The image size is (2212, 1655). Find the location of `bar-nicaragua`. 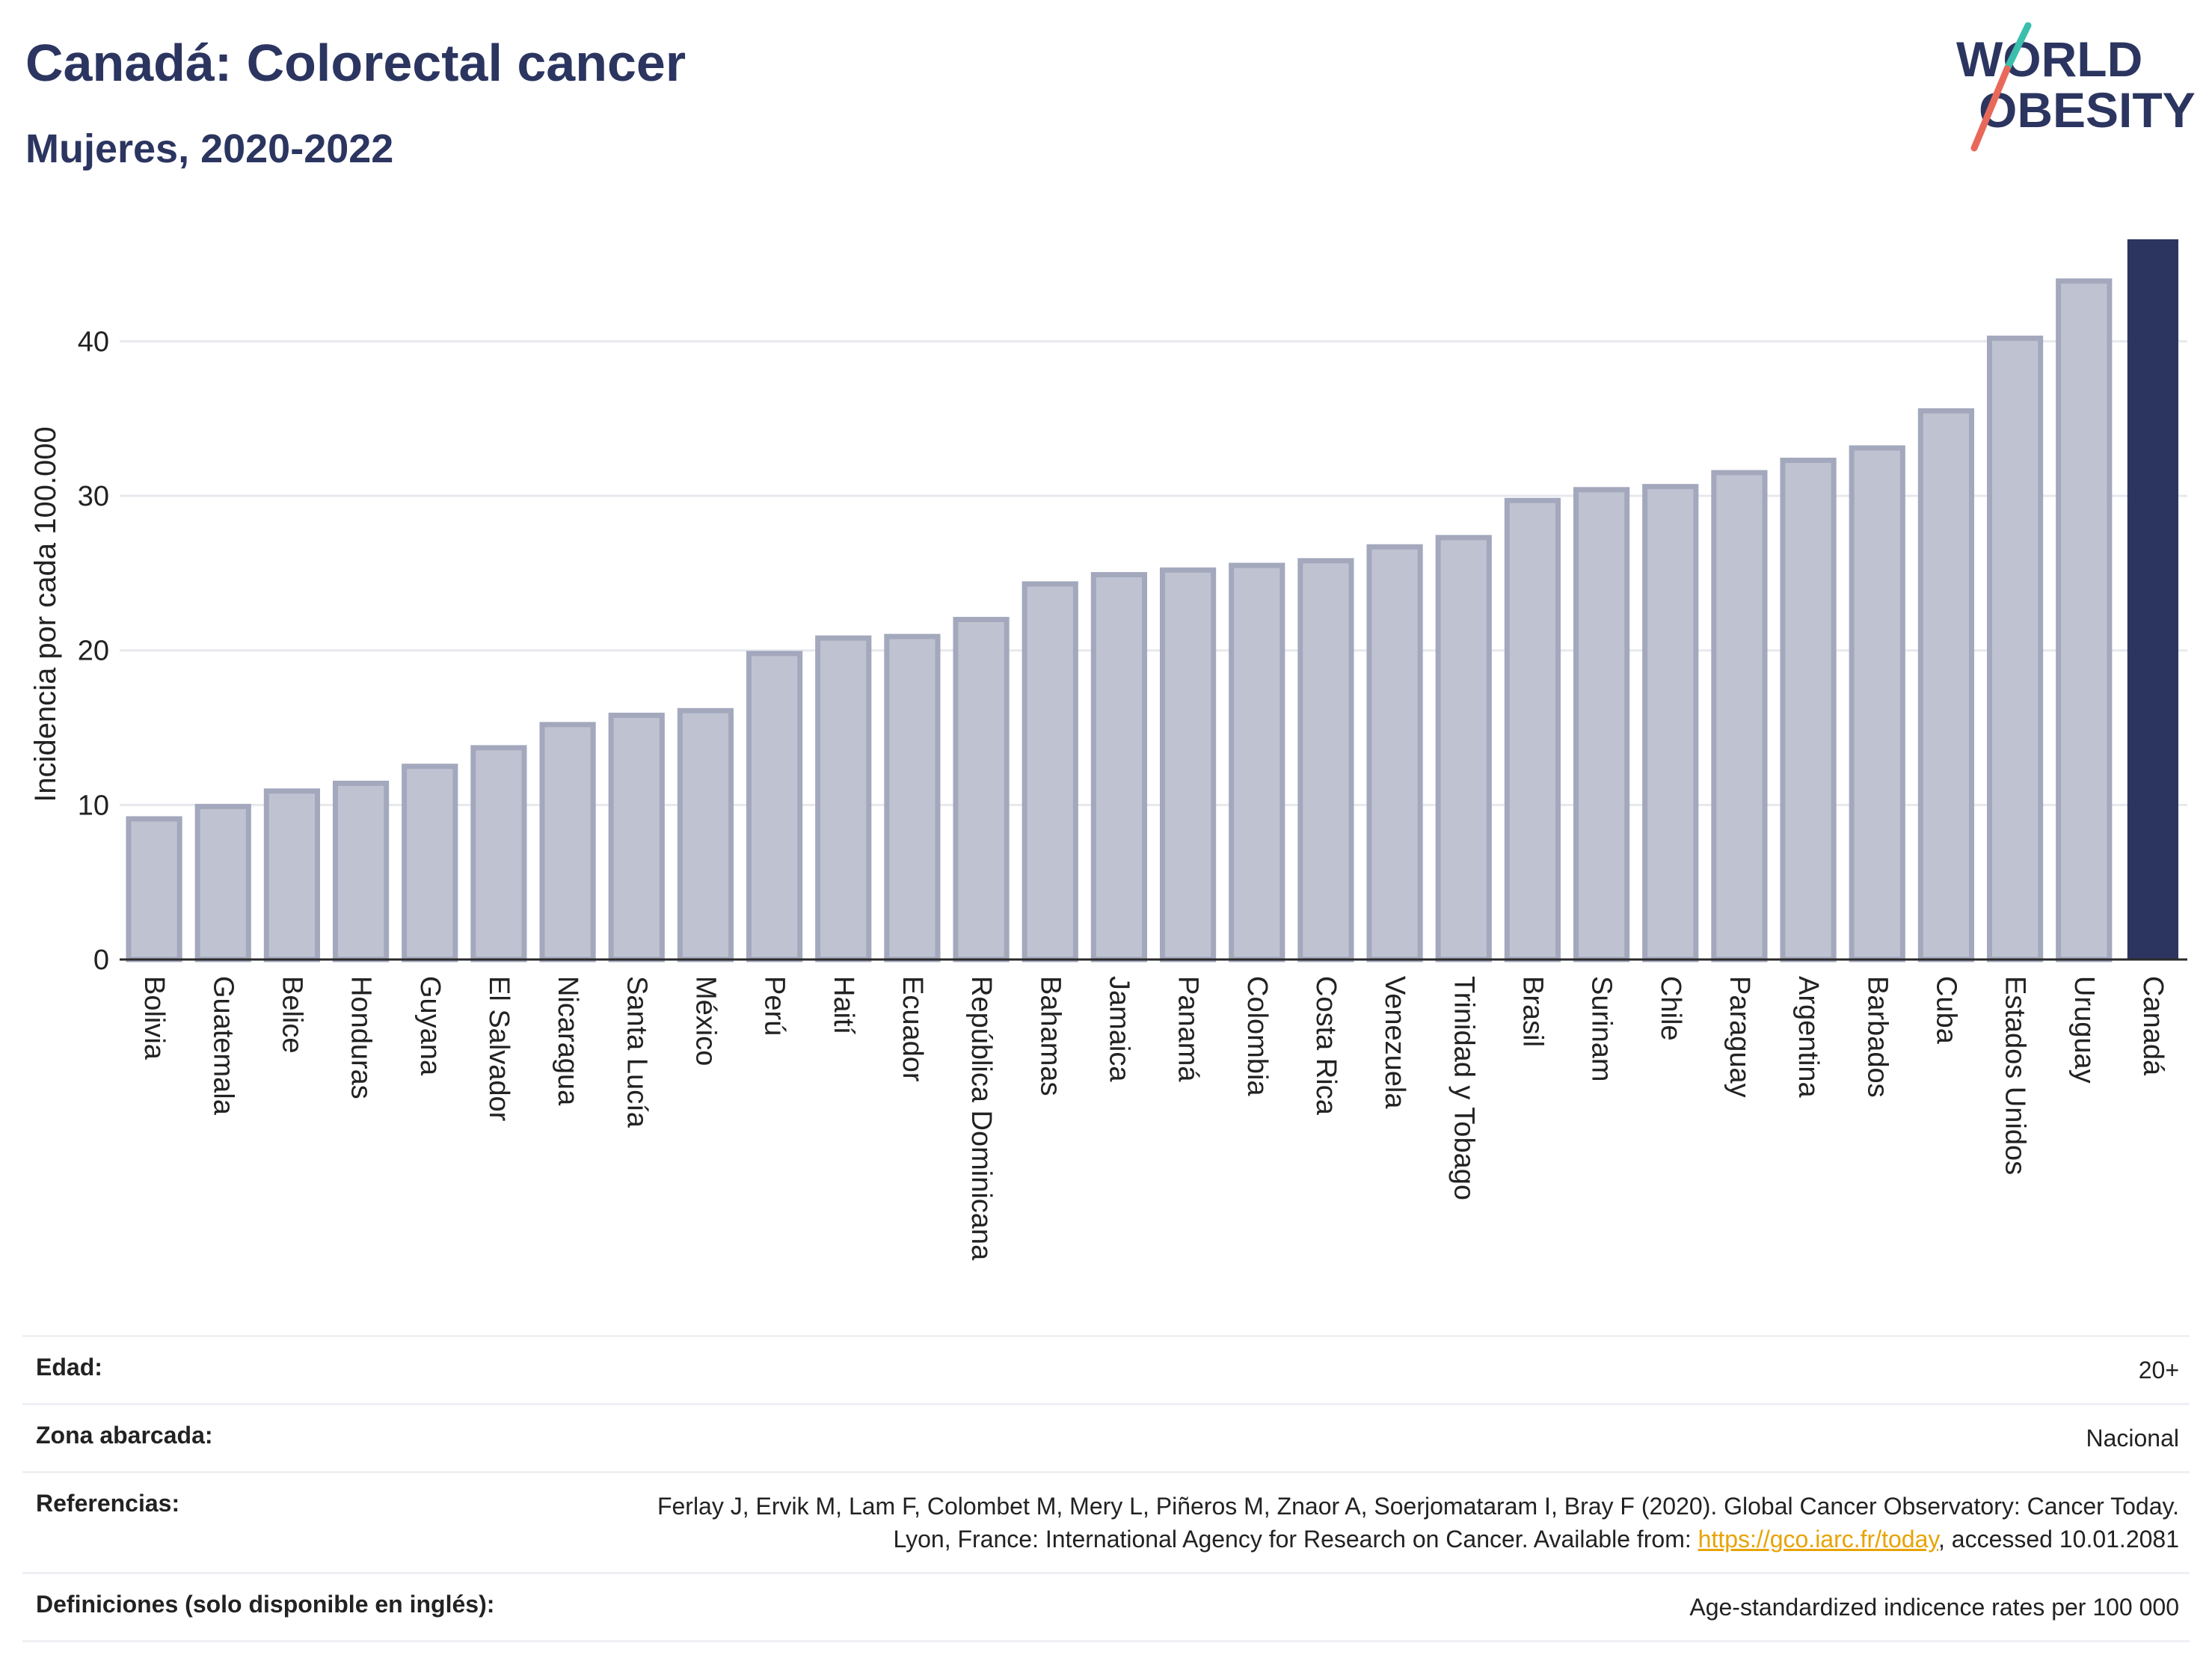

bar-nicaragua is located at coordinates (567, 842).